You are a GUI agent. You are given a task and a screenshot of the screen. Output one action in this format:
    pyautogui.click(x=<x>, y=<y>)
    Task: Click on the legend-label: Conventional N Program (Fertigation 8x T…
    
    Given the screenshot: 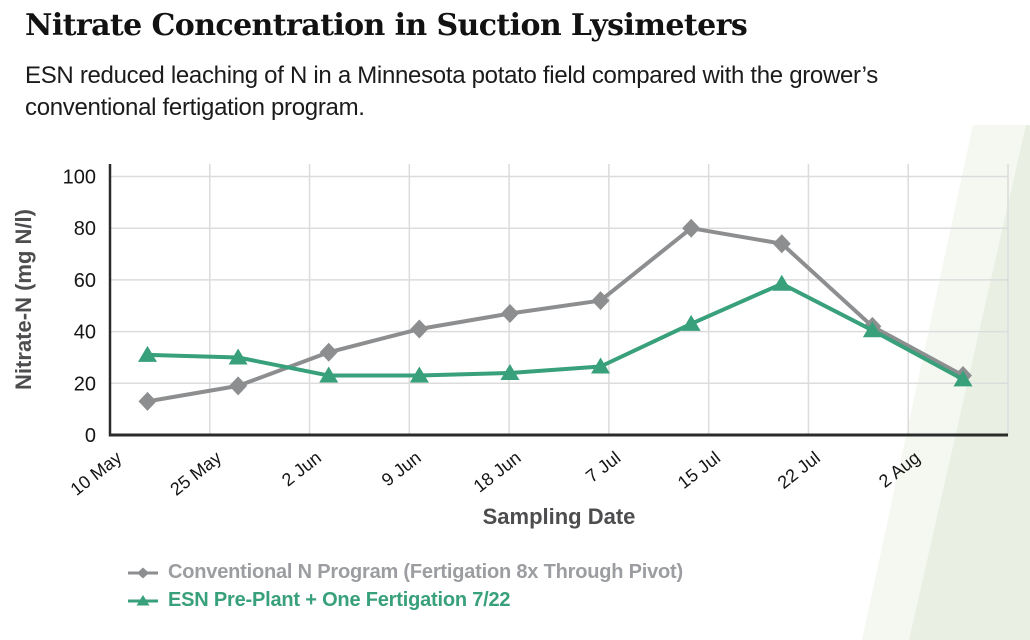 What is the action you would take?
    pyautogui.click(x=425, y=572)
    